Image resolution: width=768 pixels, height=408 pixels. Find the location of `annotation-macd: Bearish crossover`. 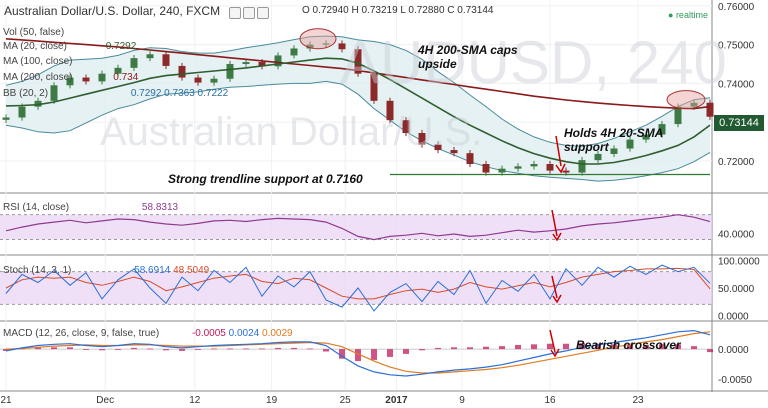

annotation-macd: Bearish crossover is located at coordinates (628, 345).